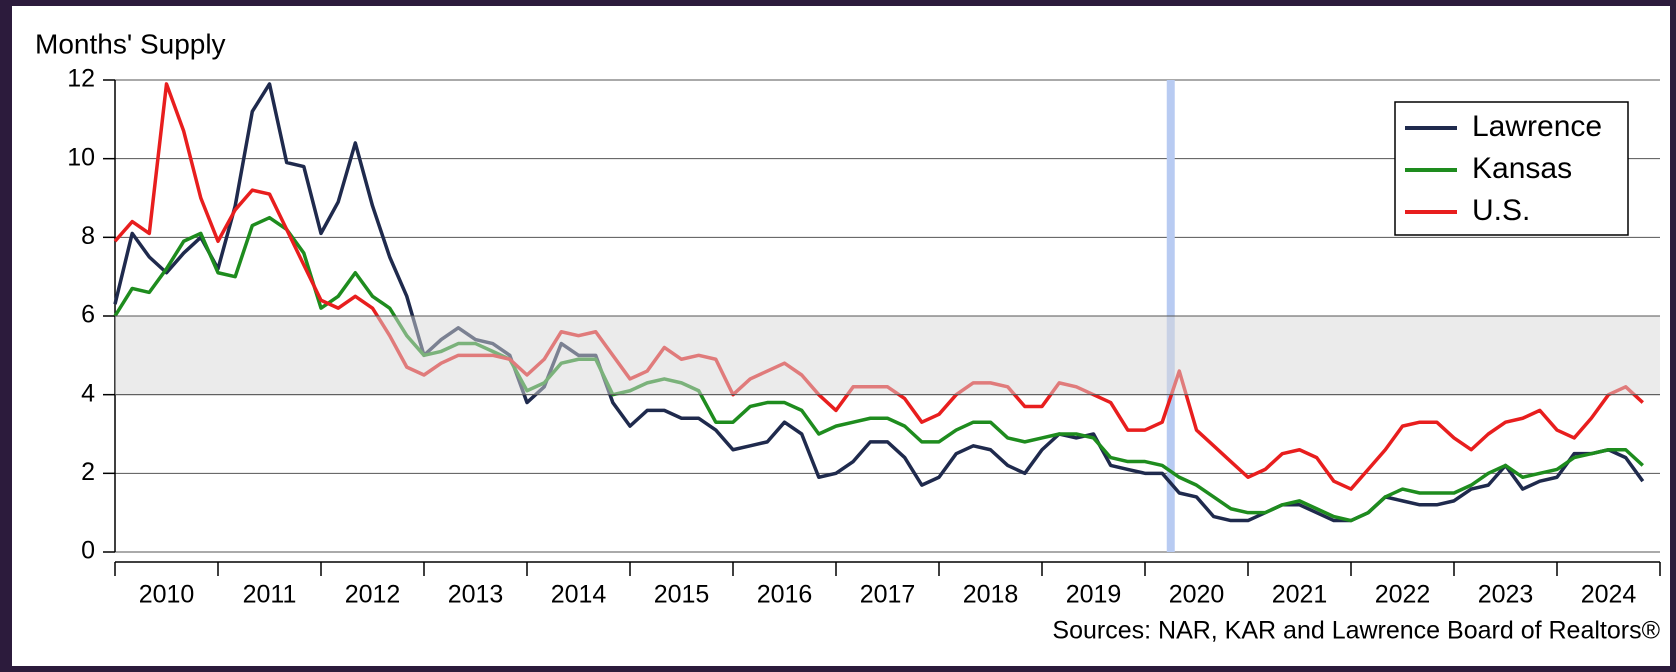  I want to click on y-tick-label: 6, so click(88, 315).